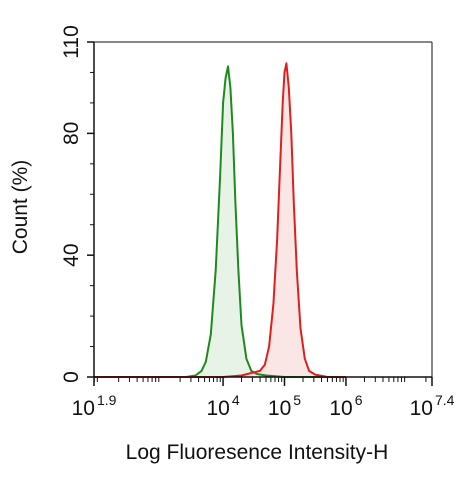 Image resolution: width=476 pixels, height=479 pixels. Describe the element at coordinates (71, 204) in the screenshot. I see `y-tick-labels: 0 40 80 110` at that location.